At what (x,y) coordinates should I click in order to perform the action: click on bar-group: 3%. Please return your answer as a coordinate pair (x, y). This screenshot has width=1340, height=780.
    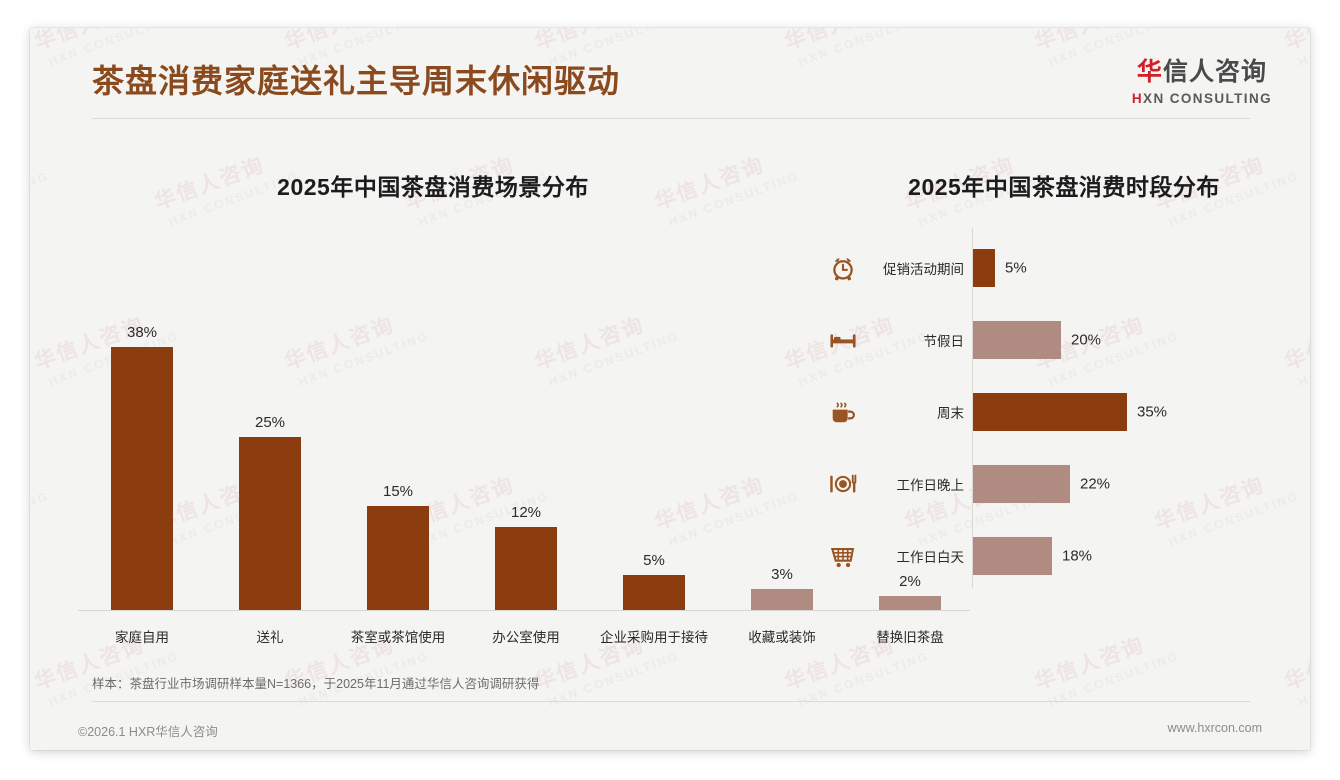
    Looking at the image, I should click on (782, 588).